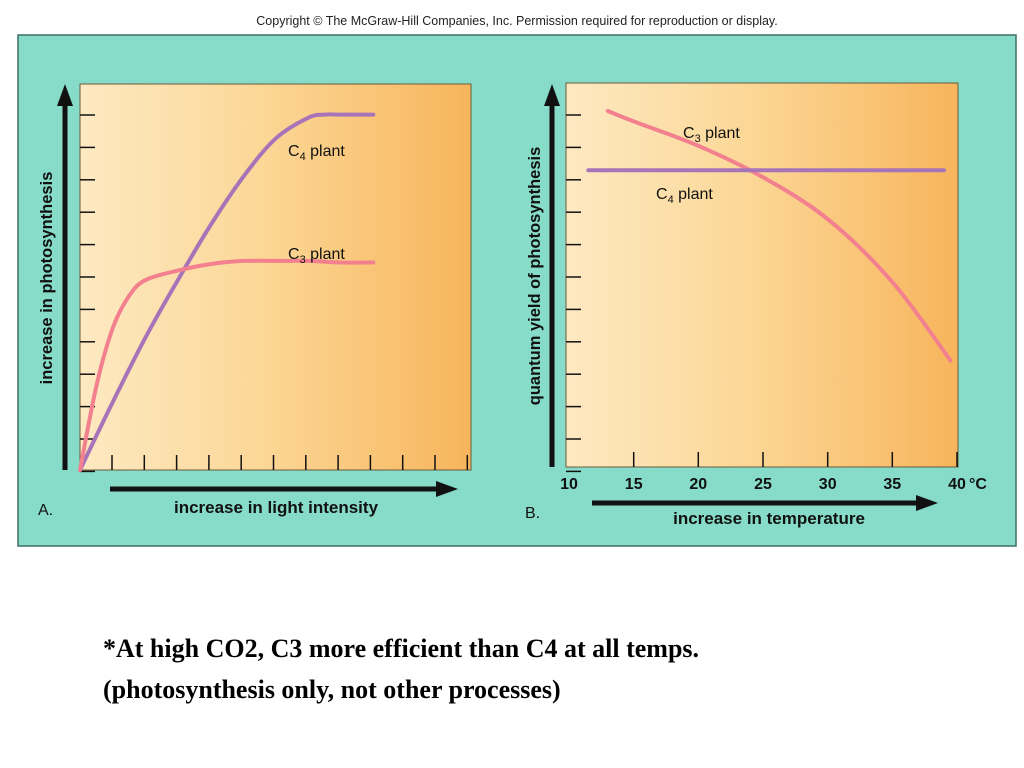  Describe the element at coordinates (957, 484) in the screenshot. I see `panel-b-x-tick-label: 40` at that location.